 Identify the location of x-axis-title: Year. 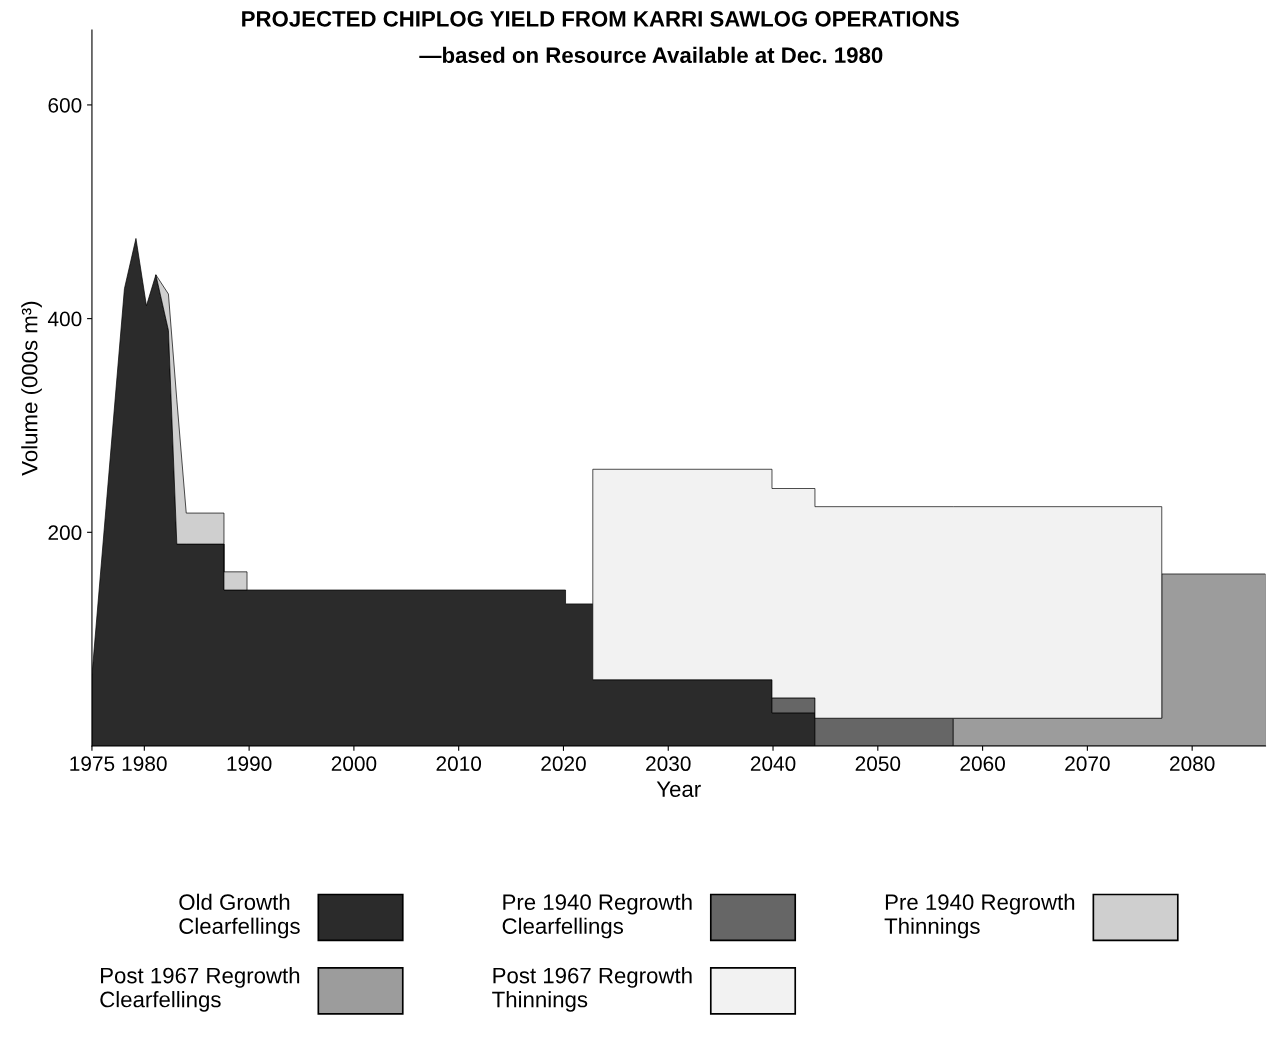
(678, 789).